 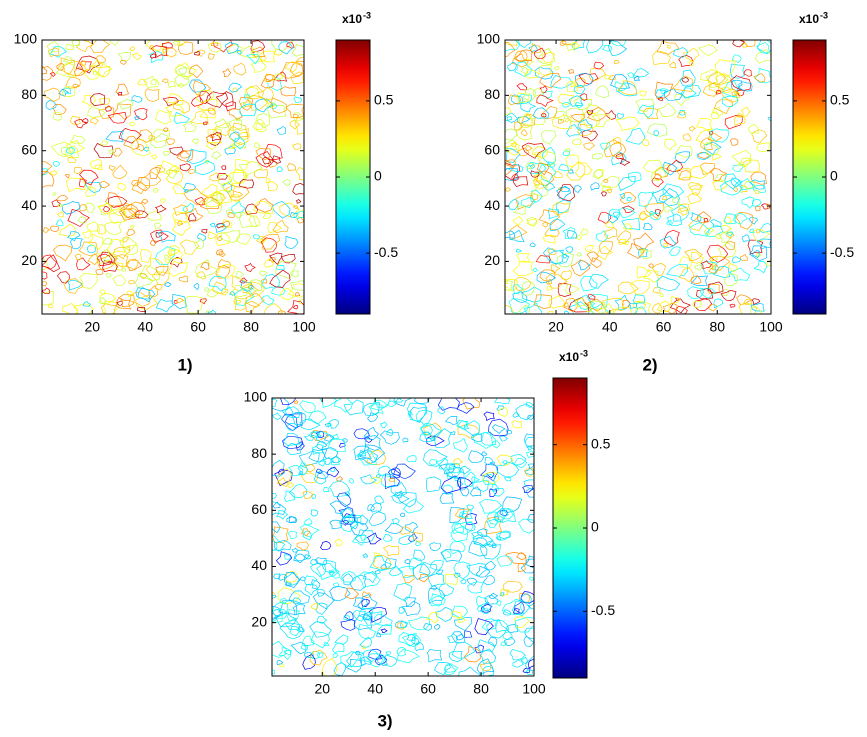 What do you see at coordinates (492, 94) in the screenshot?
I see `y-tick-label: 80` at bounding box center [492, 94].